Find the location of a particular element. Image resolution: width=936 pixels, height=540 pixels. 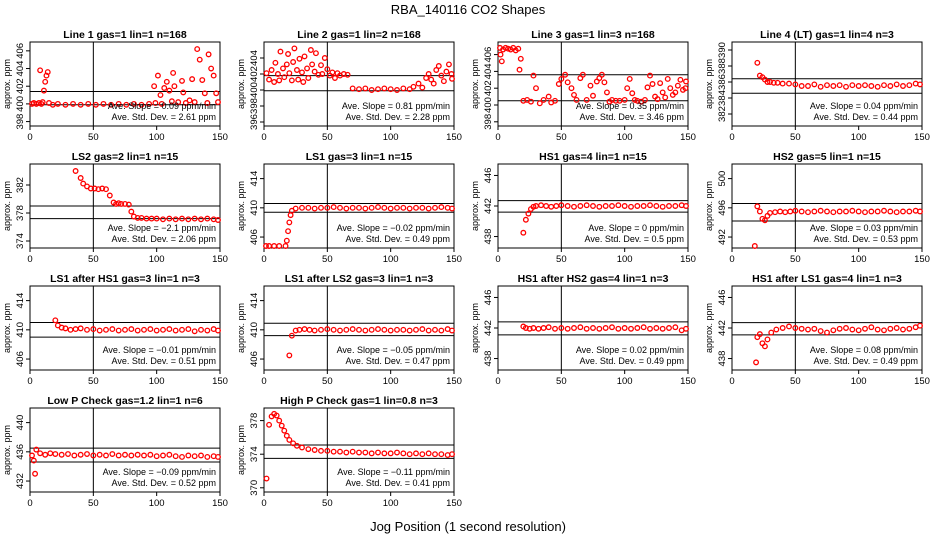

plot-frame is located at coordinates (359, 206).